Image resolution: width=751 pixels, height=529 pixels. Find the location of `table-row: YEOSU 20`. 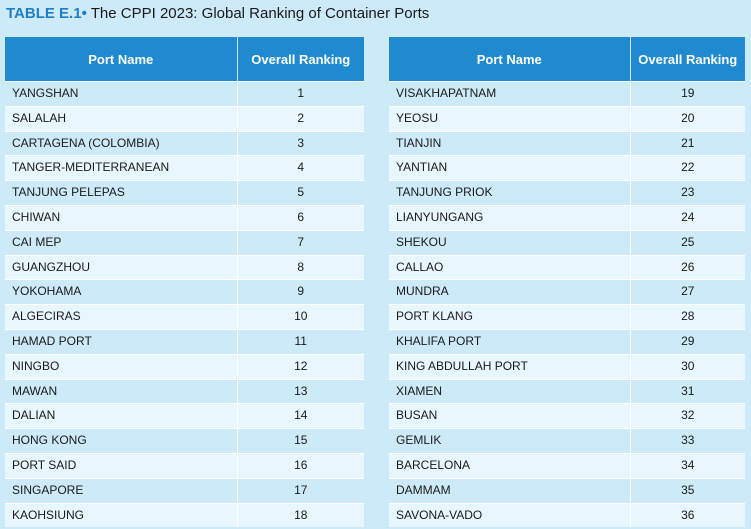

table-row: YEOSU 20 is located at coordinates (567, 118).